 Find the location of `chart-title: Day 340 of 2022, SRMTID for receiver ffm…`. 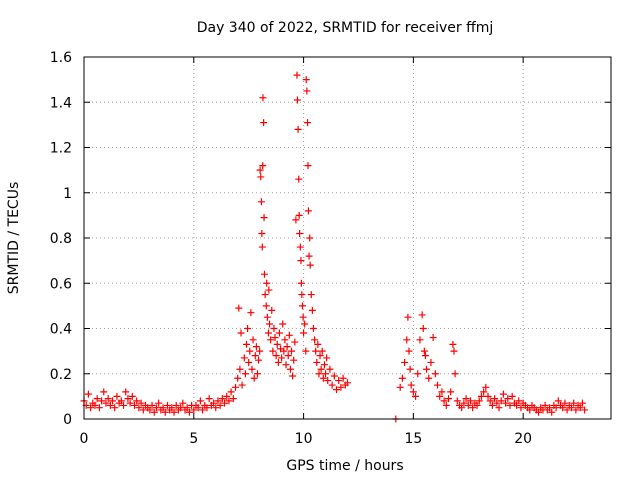

chart-title: Day 340 of 2022, SRMTID for receiver ffm… is located at coordinates (345, 28).